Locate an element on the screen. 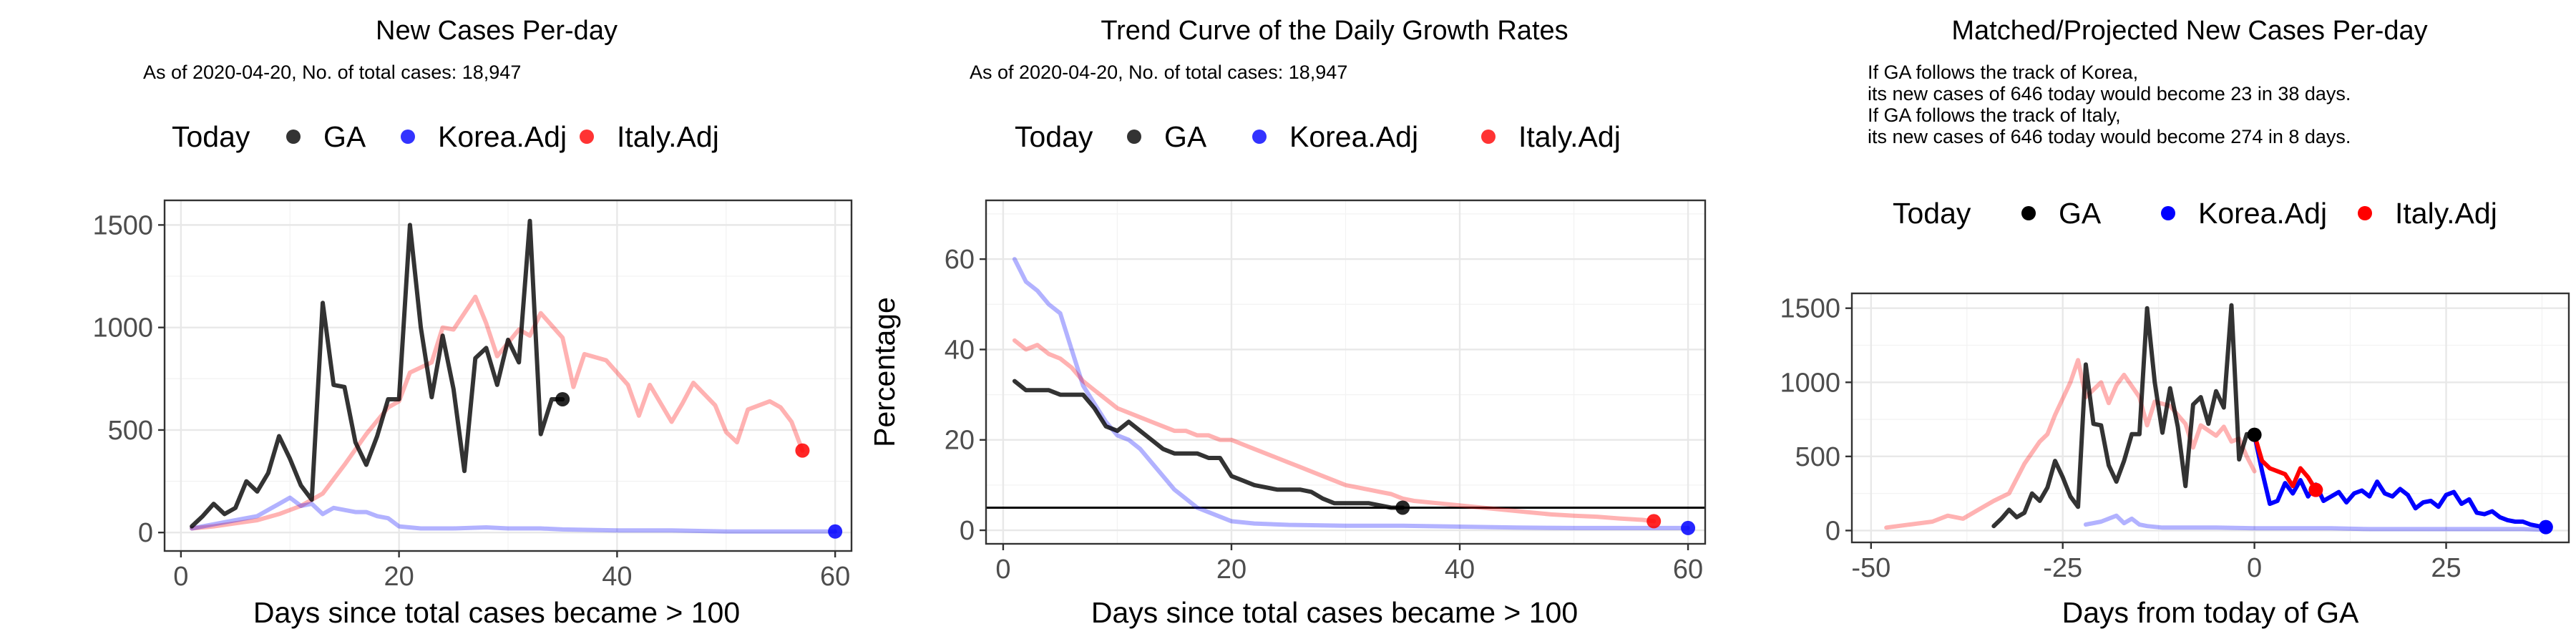  x-axis-title: Days from today of GA is located at coordinates (2210, 612).